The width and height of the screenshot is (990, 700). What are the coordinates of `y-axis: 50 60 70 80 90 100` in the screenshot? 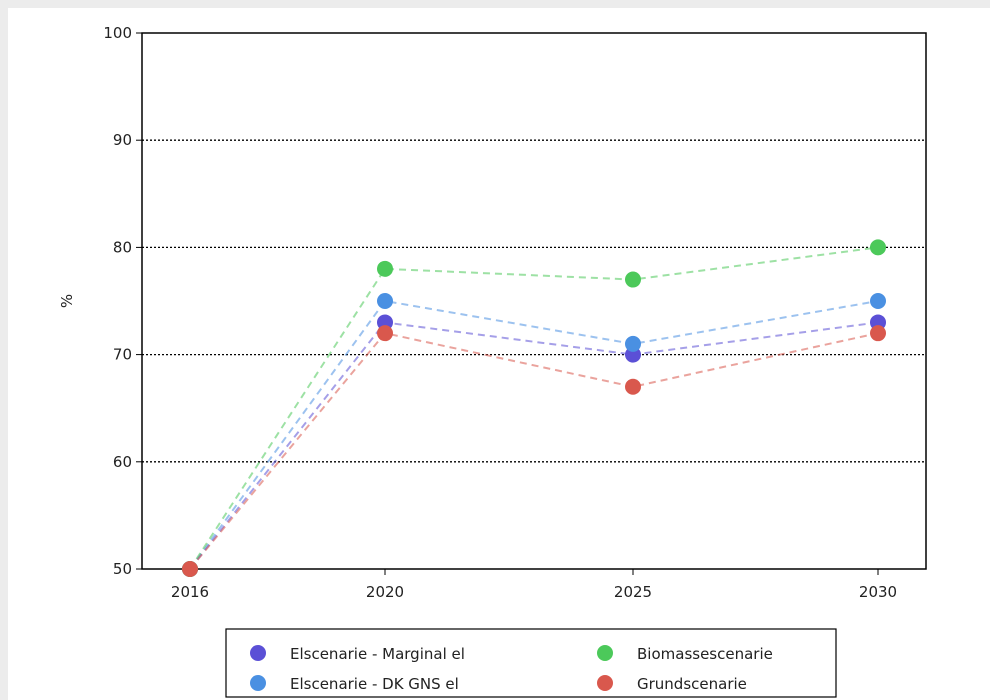 It's located at (122, 301).